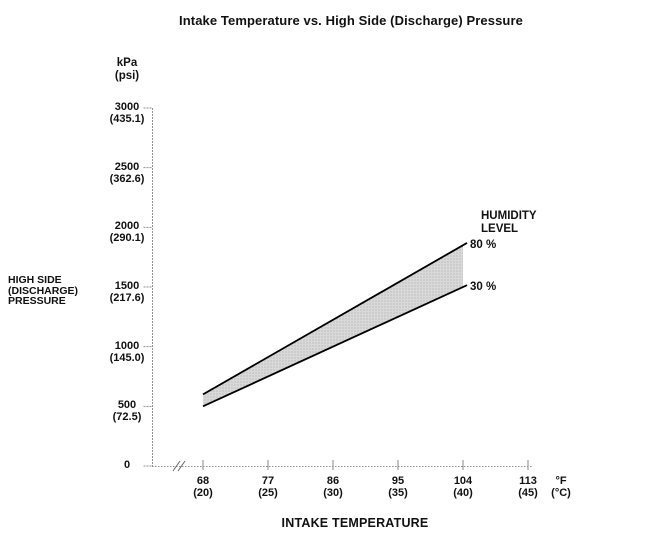 The width and height of the screenshot is (658, 538). I want to click on x-tick-label-value: 104, so click(463, 481).